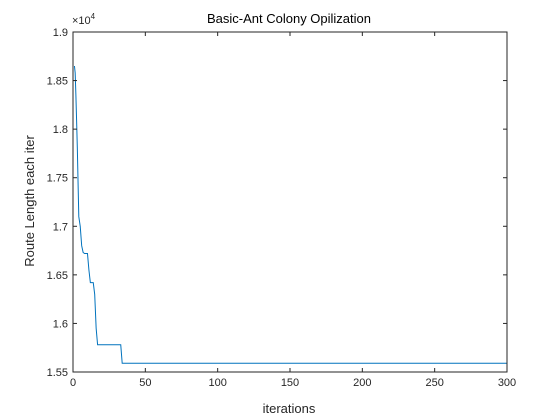 This screenshot has width=560, height=420. I want to click on x-tick-label: 200, so click(362, 383).